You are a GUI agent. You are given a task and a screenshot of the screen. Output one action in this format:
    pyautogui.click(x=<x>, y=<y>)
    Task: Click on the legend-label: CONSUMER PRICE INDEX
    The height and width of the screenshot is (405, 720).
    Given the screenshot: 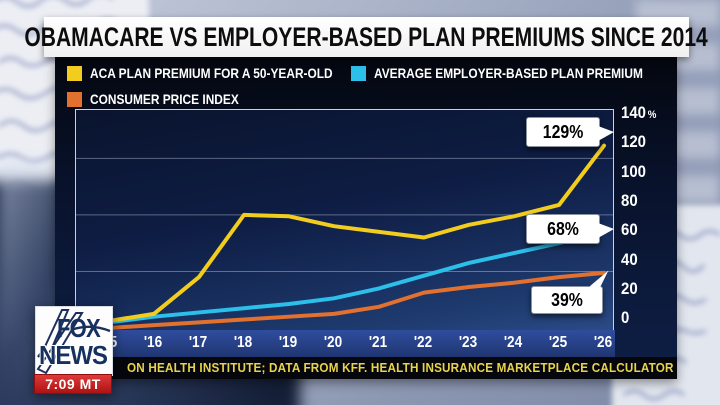 What is the action you would take?
    pyautogui.click(x=164, y=99)
    